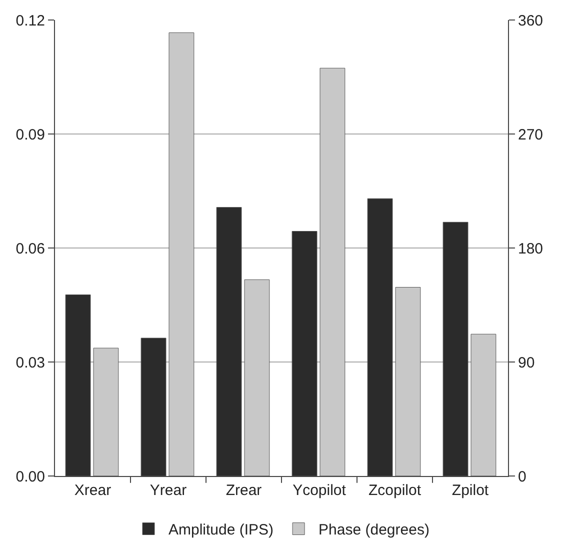 The height and width of the screenshot is (557, 563). Describe the element at coordinates (30, 363) in the screenshot. I see `y-tick-label: 0.03` at that location.